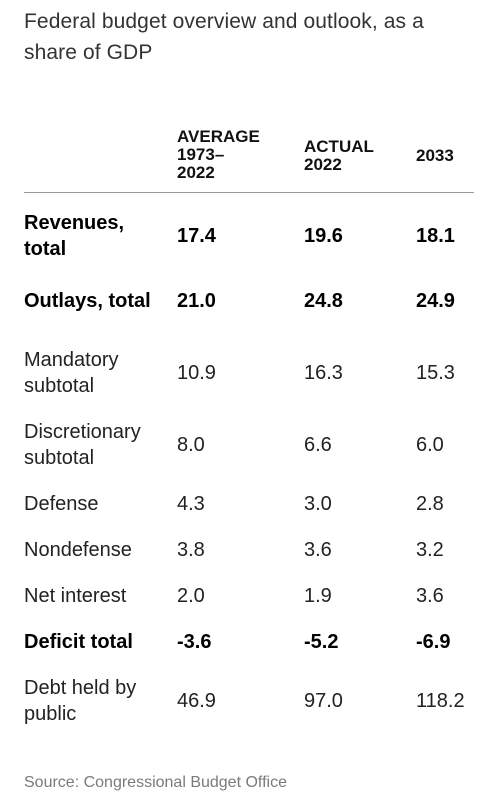  What do you see at coordinates (339, 155) in the screenshot?
I see `header-actual-text: ACTUAL 2022` at bounding box center [339, 155].